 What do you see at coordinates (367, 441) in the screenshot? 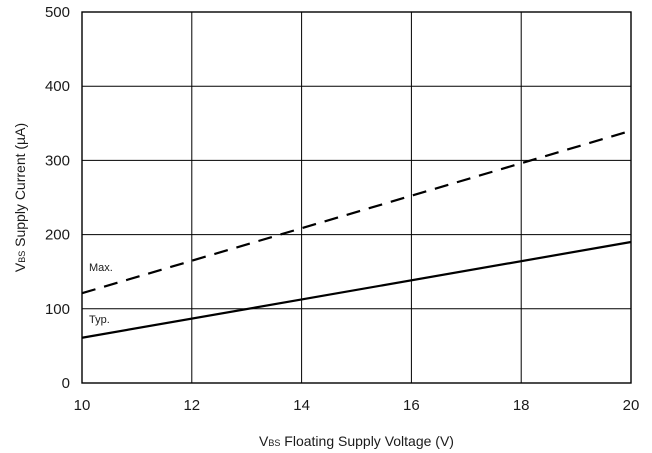
I see `x-axis-label-suffix: Floating Supply Voltage (V)` at bounding box center [367, 441].